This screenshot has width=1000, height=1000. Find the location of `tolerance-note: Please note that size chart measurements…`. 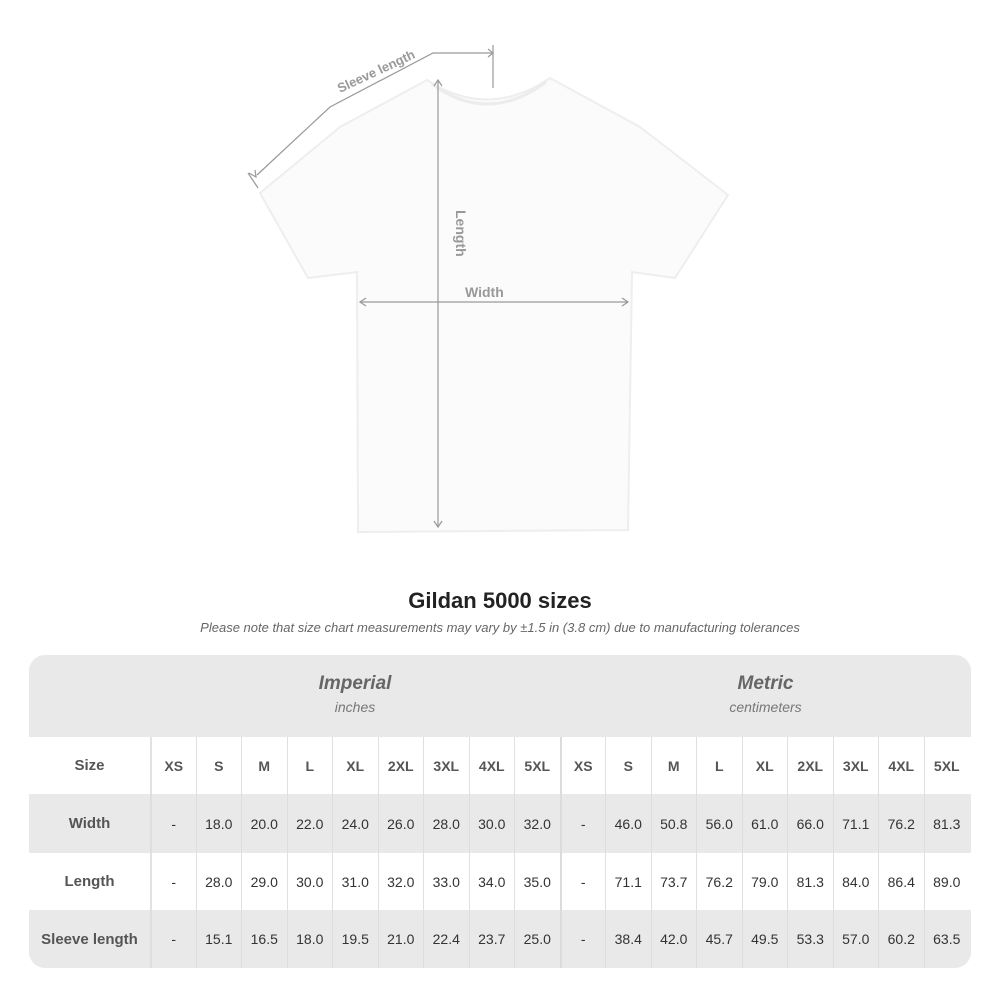

tolerance-note: Please note that size chart measurements… is located at coordinates (500, 627).